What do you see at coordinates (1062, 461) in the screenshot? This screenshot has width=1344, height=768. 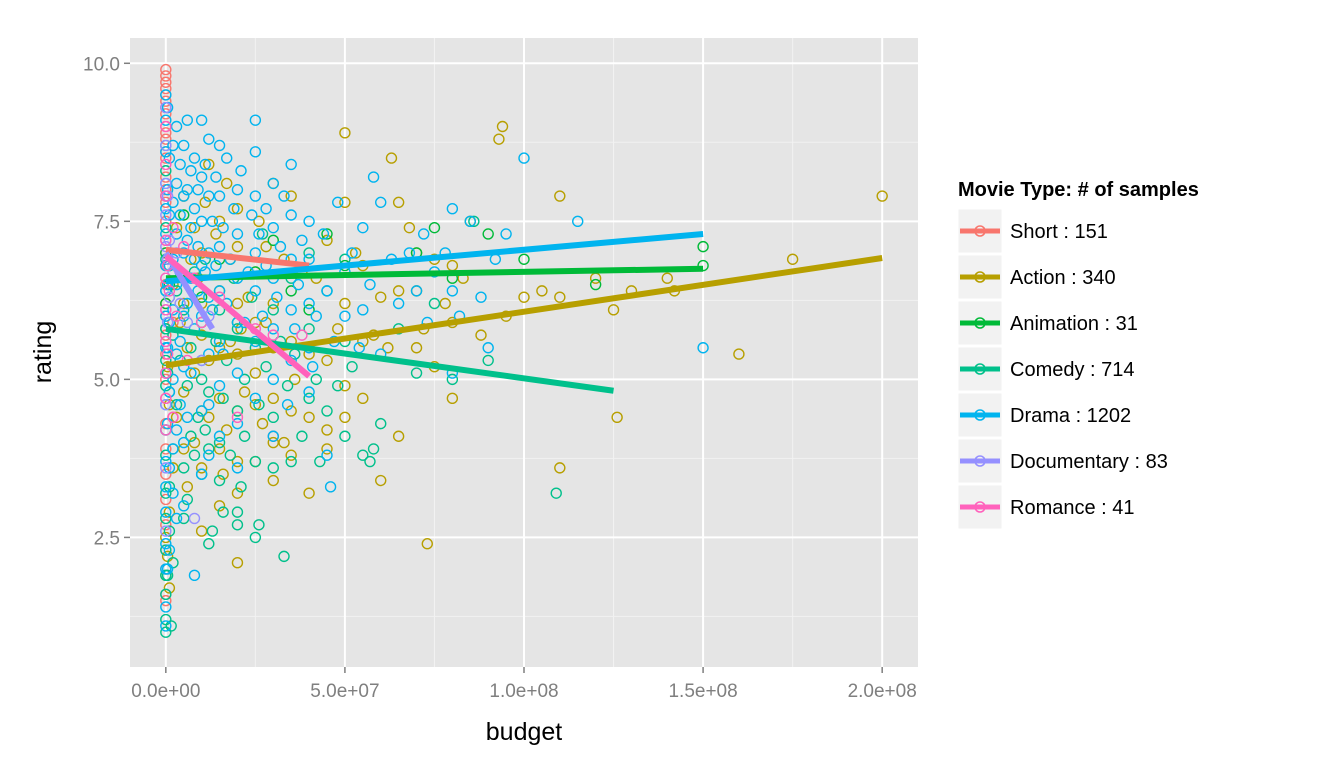 I see `legend-entry: Documentary : 83` at bounding box center [1062, 461].